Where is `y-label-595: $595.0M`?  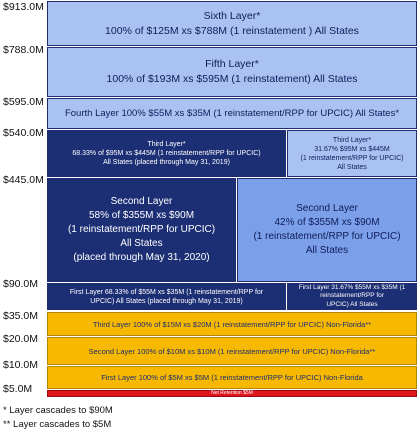 y-label-595: $595.0M is located at coordinates (23, 102).